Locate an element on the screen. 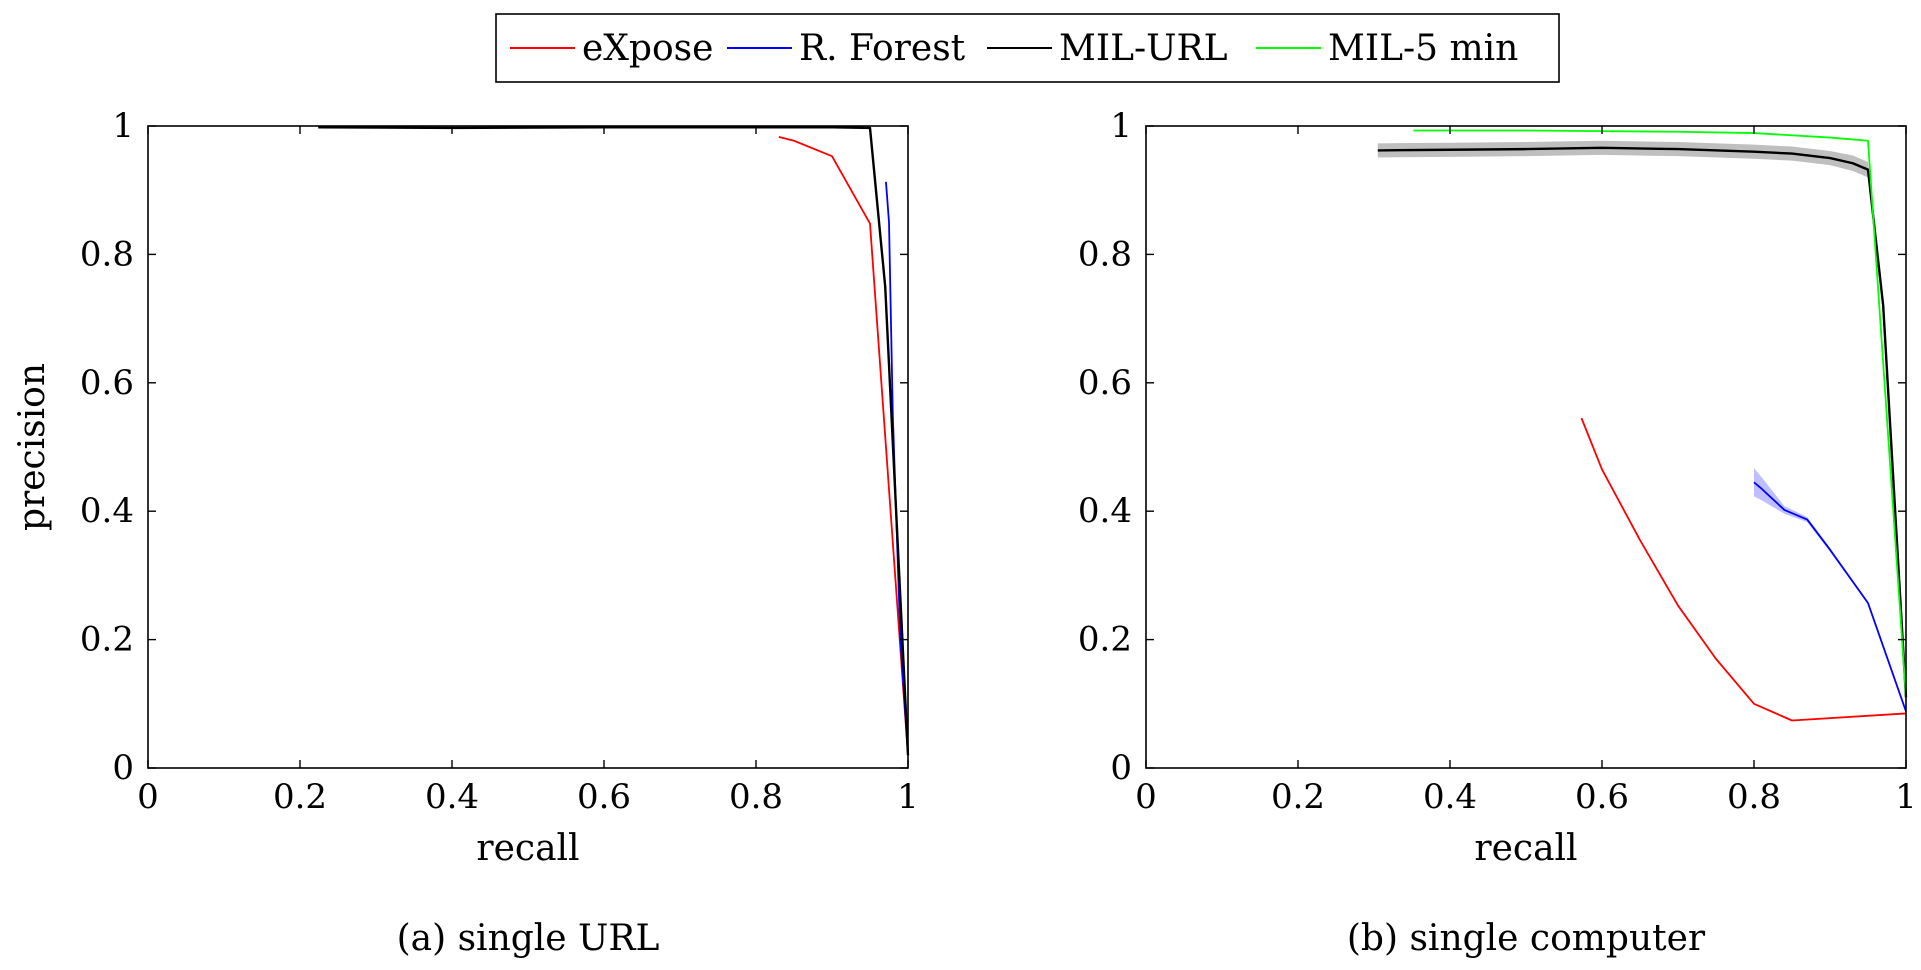 The height and width of the screenshot is (970, 1921). confidence-band-r-forest is located at coordinates (1830, 590).